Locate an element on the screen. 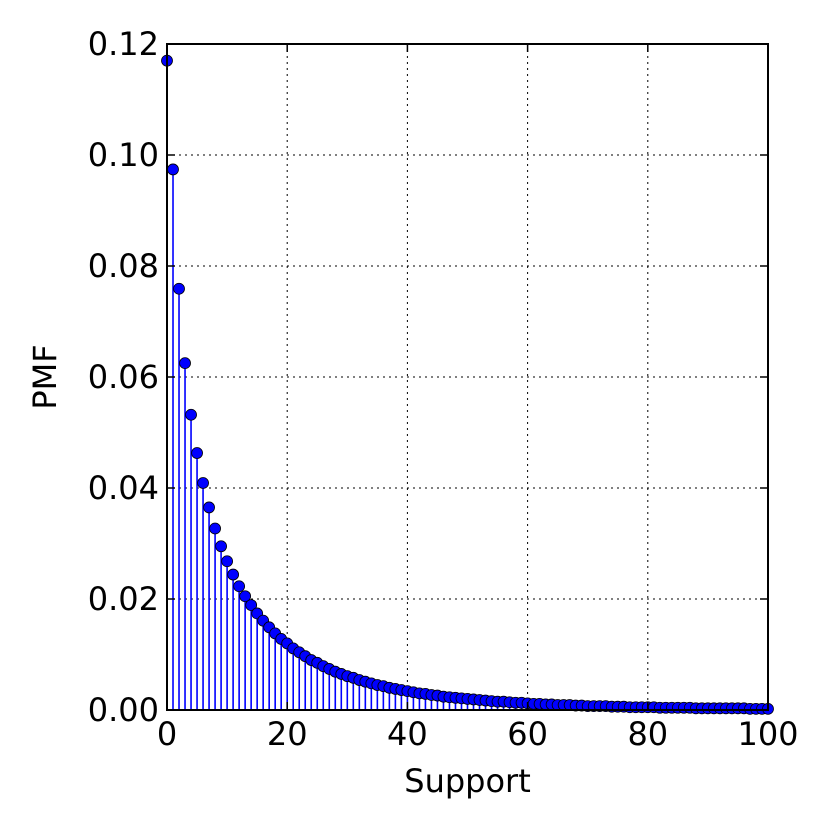  x-tick-label: 20 is located at coordinates (287, 734).